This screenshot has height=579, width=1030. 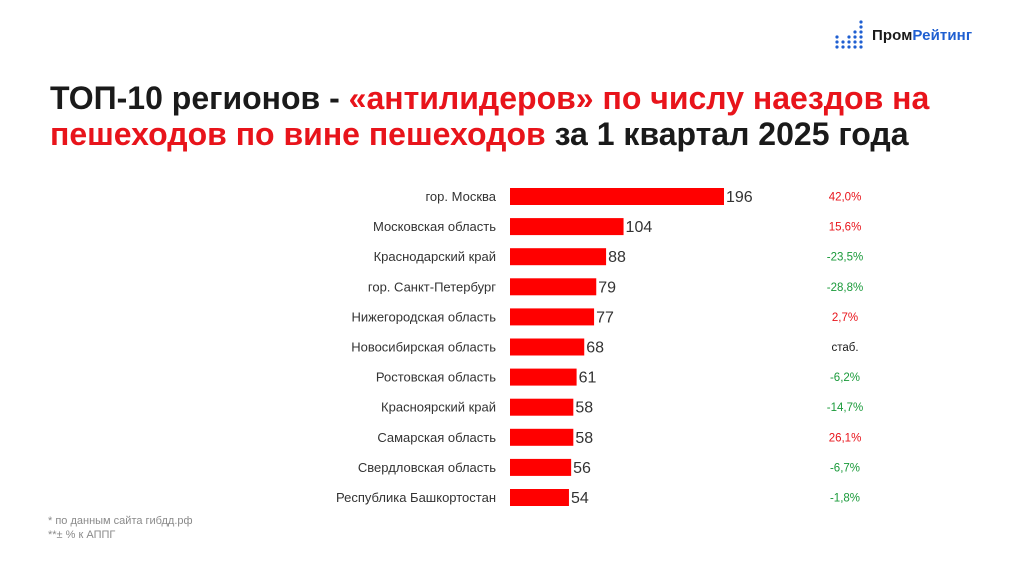 What do you see at coordinates (607, 287) in the screenshot?
I see `value-label: 79` at bounding box center [607, 287].